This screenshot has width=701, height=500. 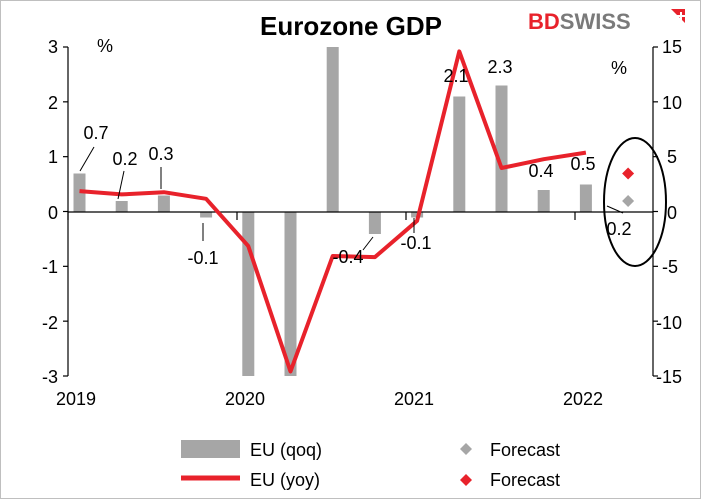 What do you see at coordinates (655, 211) in the screenshot?
I see `right-axis-ticks` at bounding box center [655, 211].